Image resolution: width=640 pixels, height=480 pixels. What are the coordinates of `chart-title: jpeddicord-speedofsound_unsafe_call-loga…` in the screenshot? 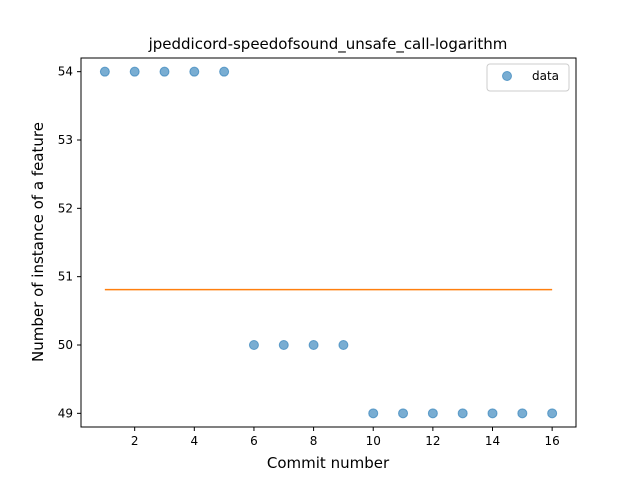 It's located at (328, 44).